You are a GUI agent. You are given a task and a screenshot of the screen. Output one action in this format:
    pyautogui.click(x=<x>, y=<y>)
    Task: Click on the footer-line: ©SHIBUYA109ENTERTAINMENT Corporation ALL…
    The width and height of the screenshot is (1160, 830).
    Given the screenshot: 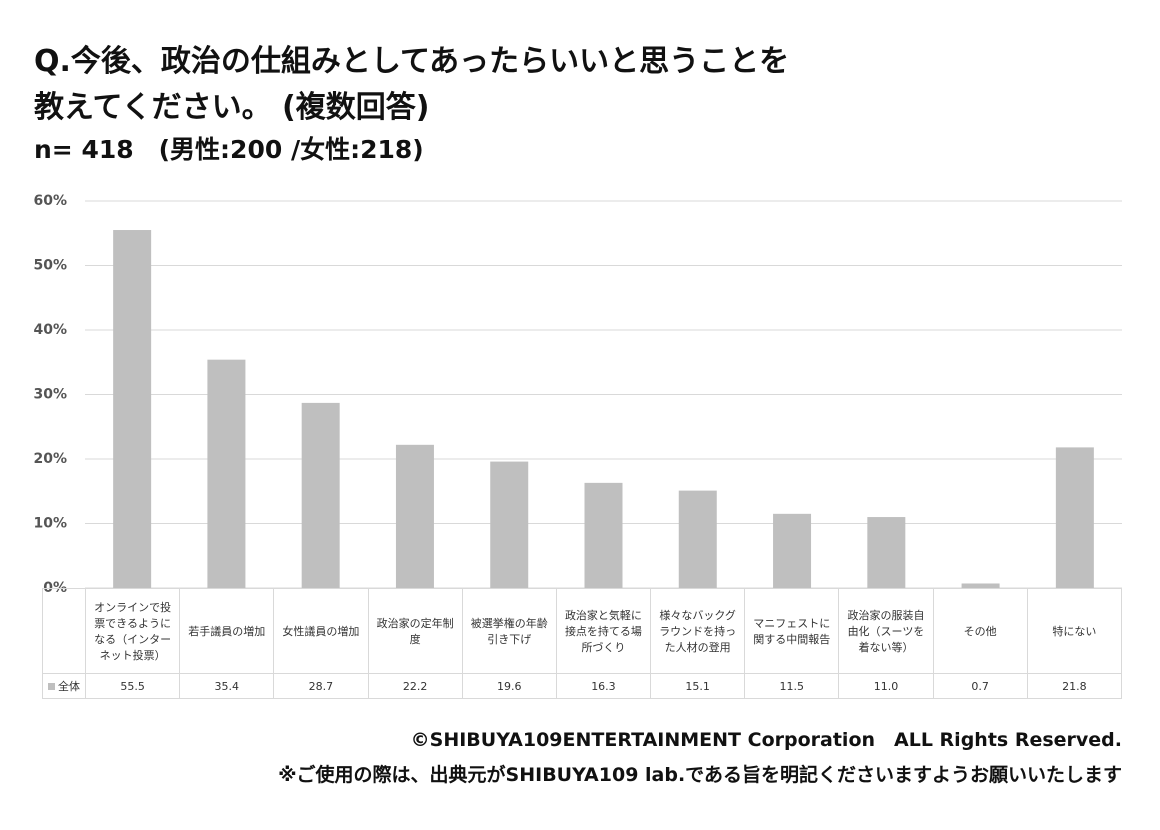 What is the action you would take?
    pyautogui.click(x=766, y=740)
    